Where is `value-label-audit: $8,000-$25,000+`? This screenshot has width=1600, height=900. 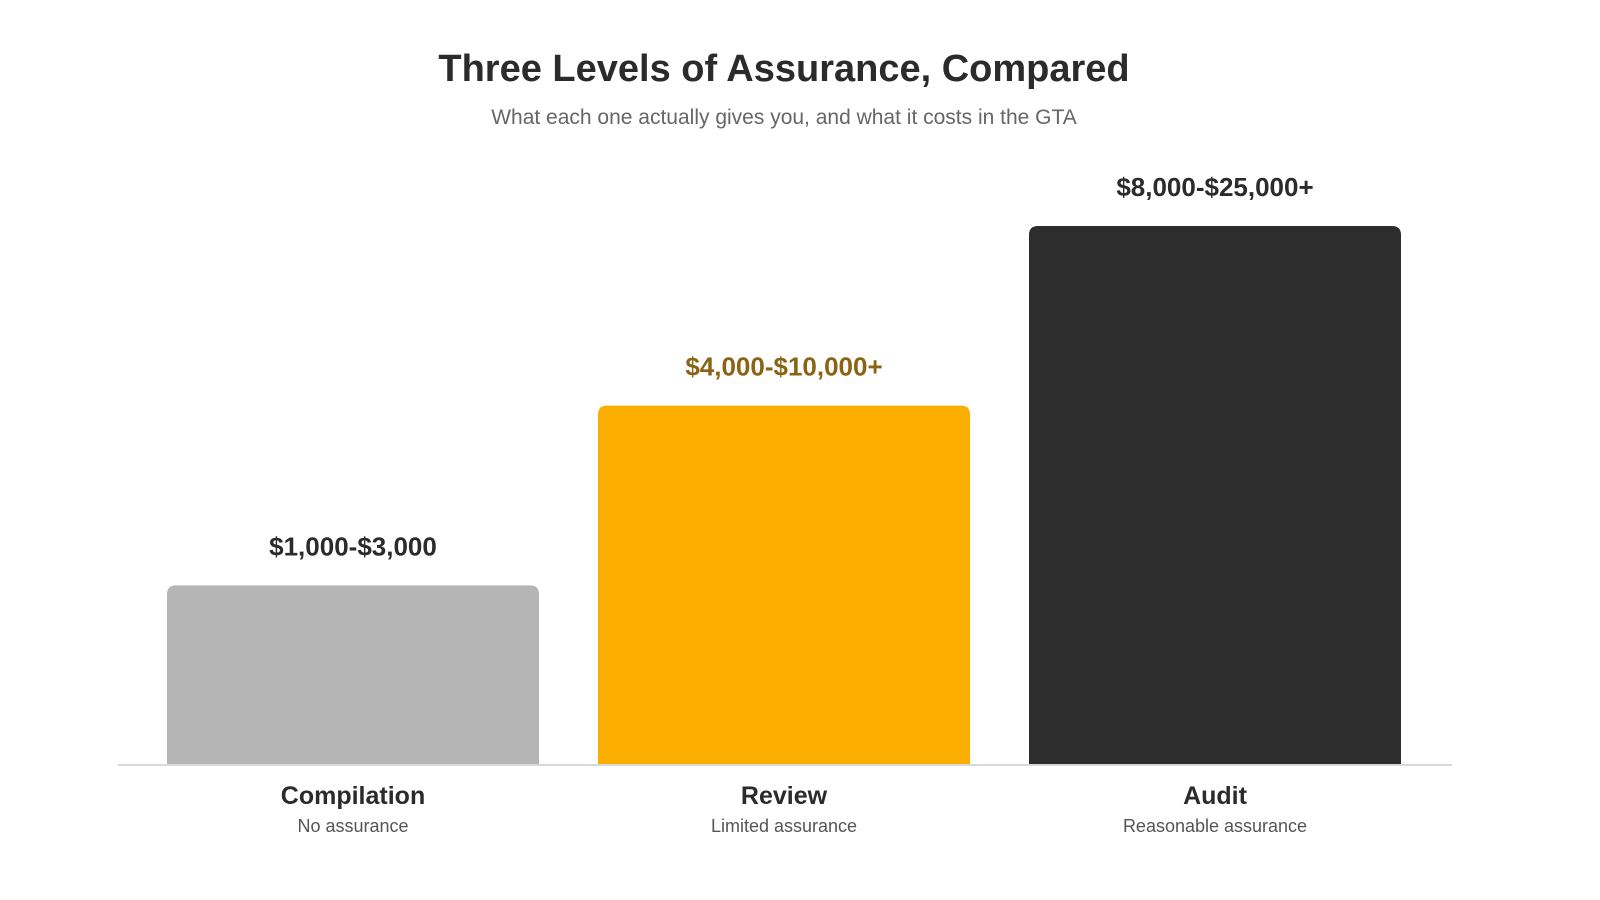
value-label-audit: $8,000-$25,000+ is located at coordinates (1214, 187).